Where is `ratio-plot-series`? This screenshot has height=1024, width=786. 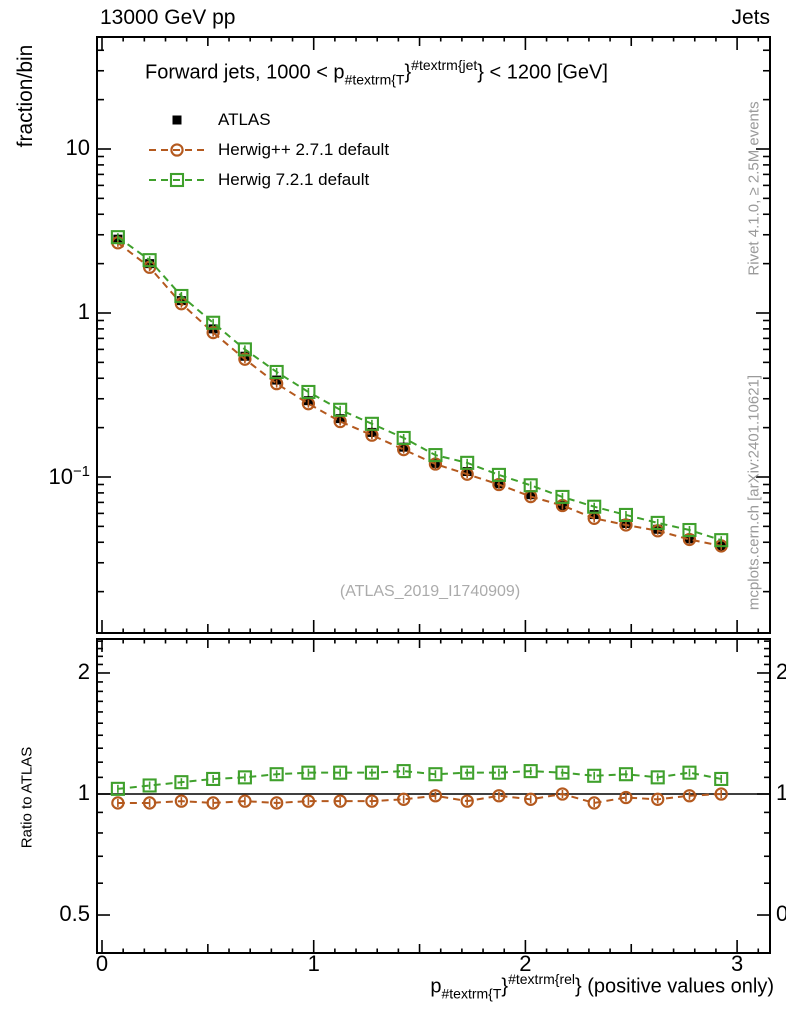 ratio-plot-series is located at coordinates (433, 787).